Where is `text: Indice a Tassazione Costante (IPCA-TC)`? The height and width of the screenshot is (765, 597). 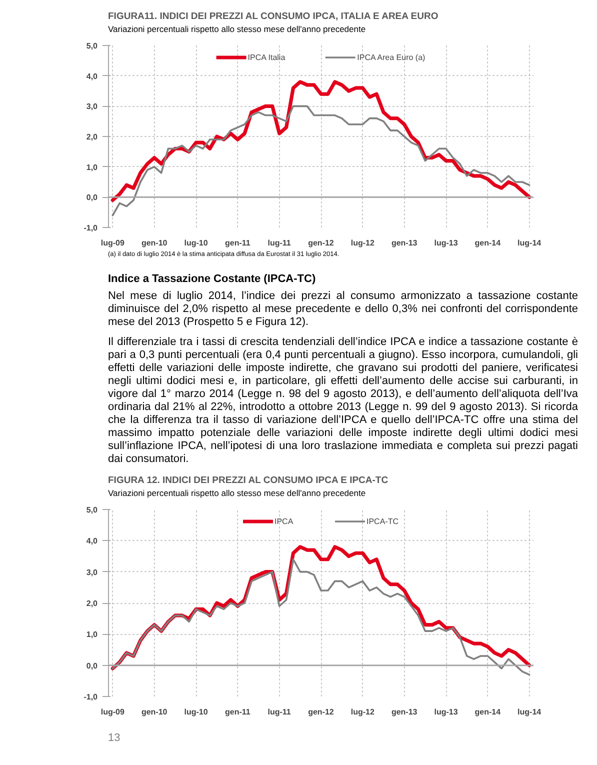 text: Indice a Tassazione Costante (IPCA-TC) is located at coordinates (212, 279).